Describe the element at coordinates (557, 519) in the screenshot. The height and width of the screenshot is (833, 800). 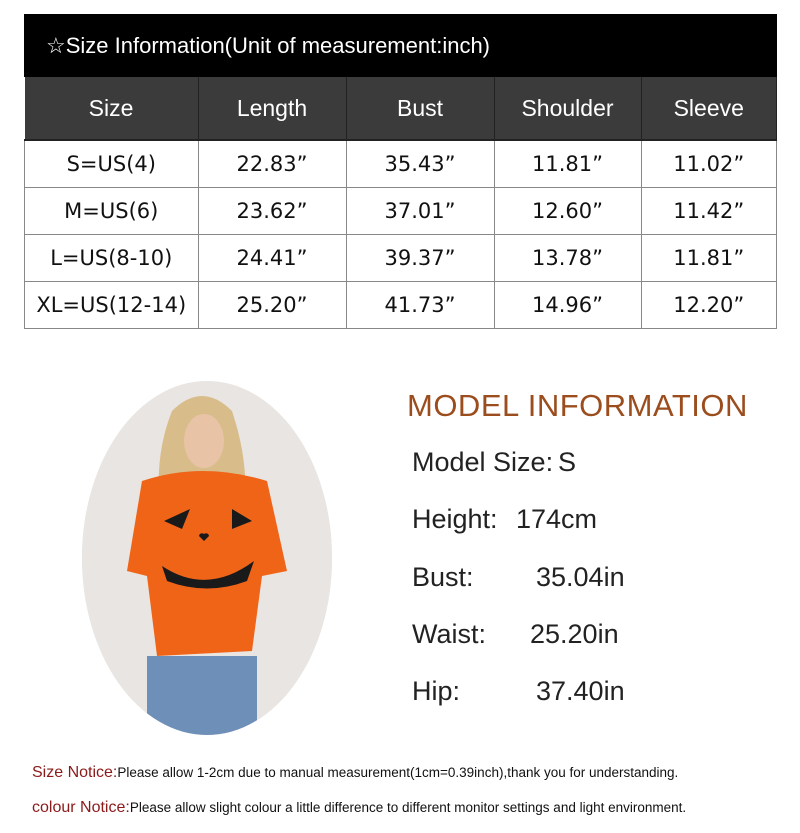
I see `model-info-value: 174cm` at that location.